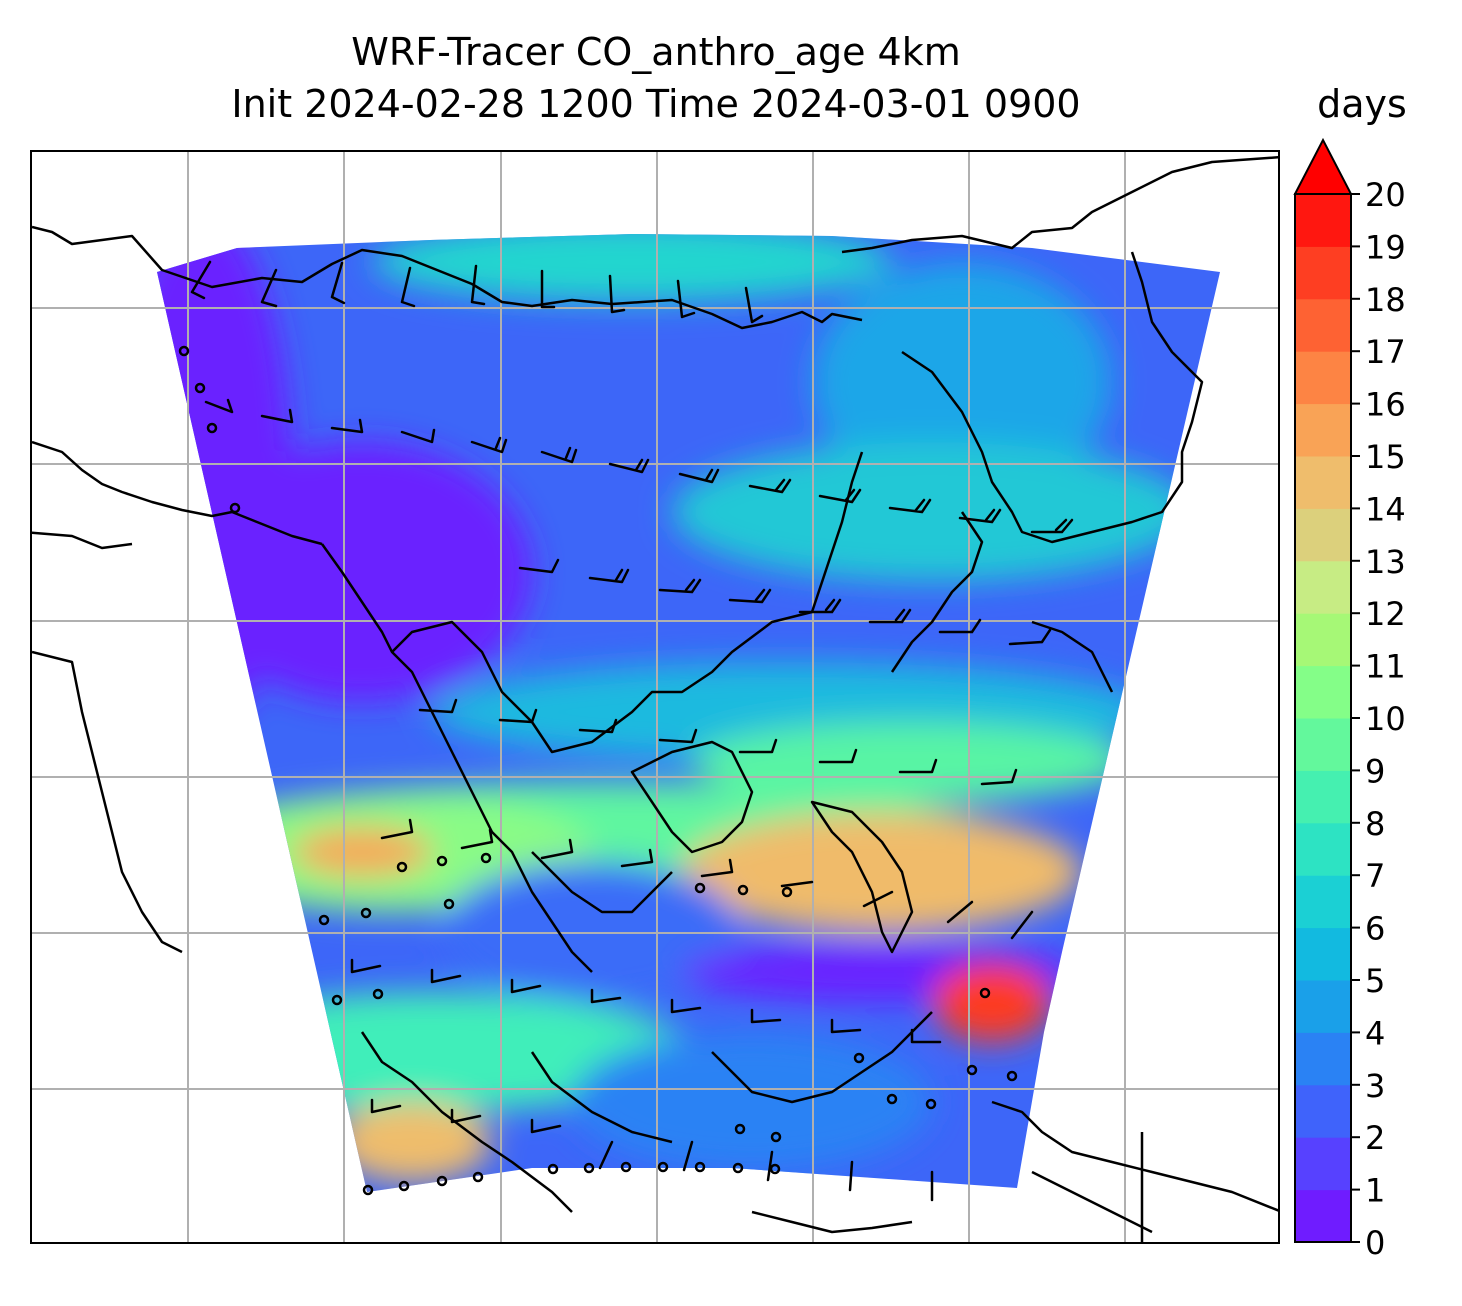 This screenshot has height=1306, width=1462. Describe the element at coordinates (1375, 1086) in the screenshot. I see `colorbar-tick-label: 3` at that location.